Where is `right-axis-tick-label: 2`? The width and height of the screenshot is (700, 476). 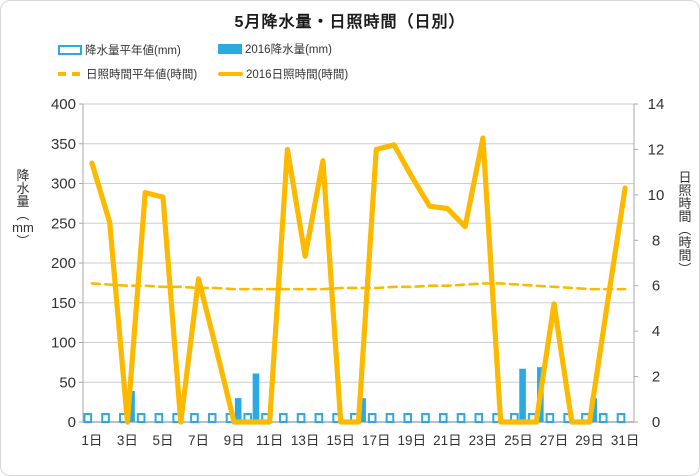 right-axis-tick-label: 2 is located at coordinates (656, 377).